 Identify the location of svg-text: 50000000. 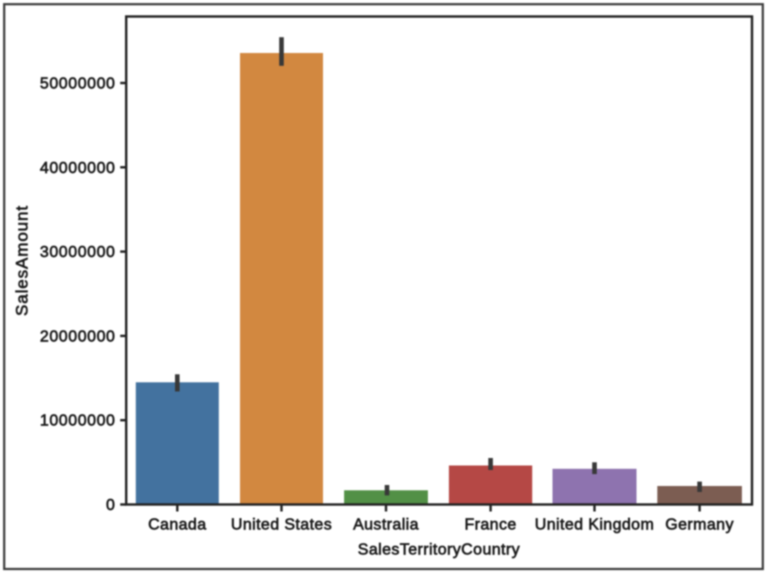
(78, 84).